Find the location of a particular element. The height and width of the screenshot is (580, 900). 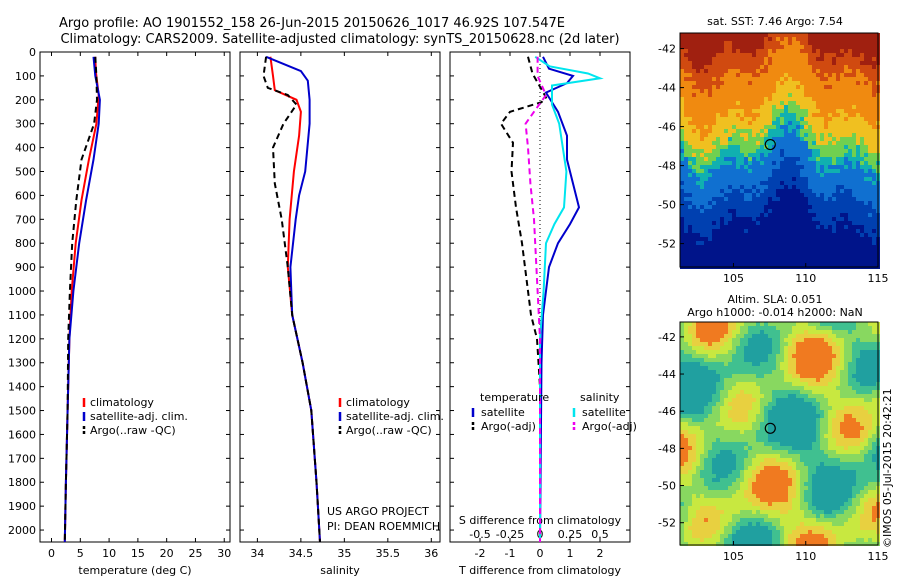

y-tick-label: 800 is located at coordinates (25, 243).